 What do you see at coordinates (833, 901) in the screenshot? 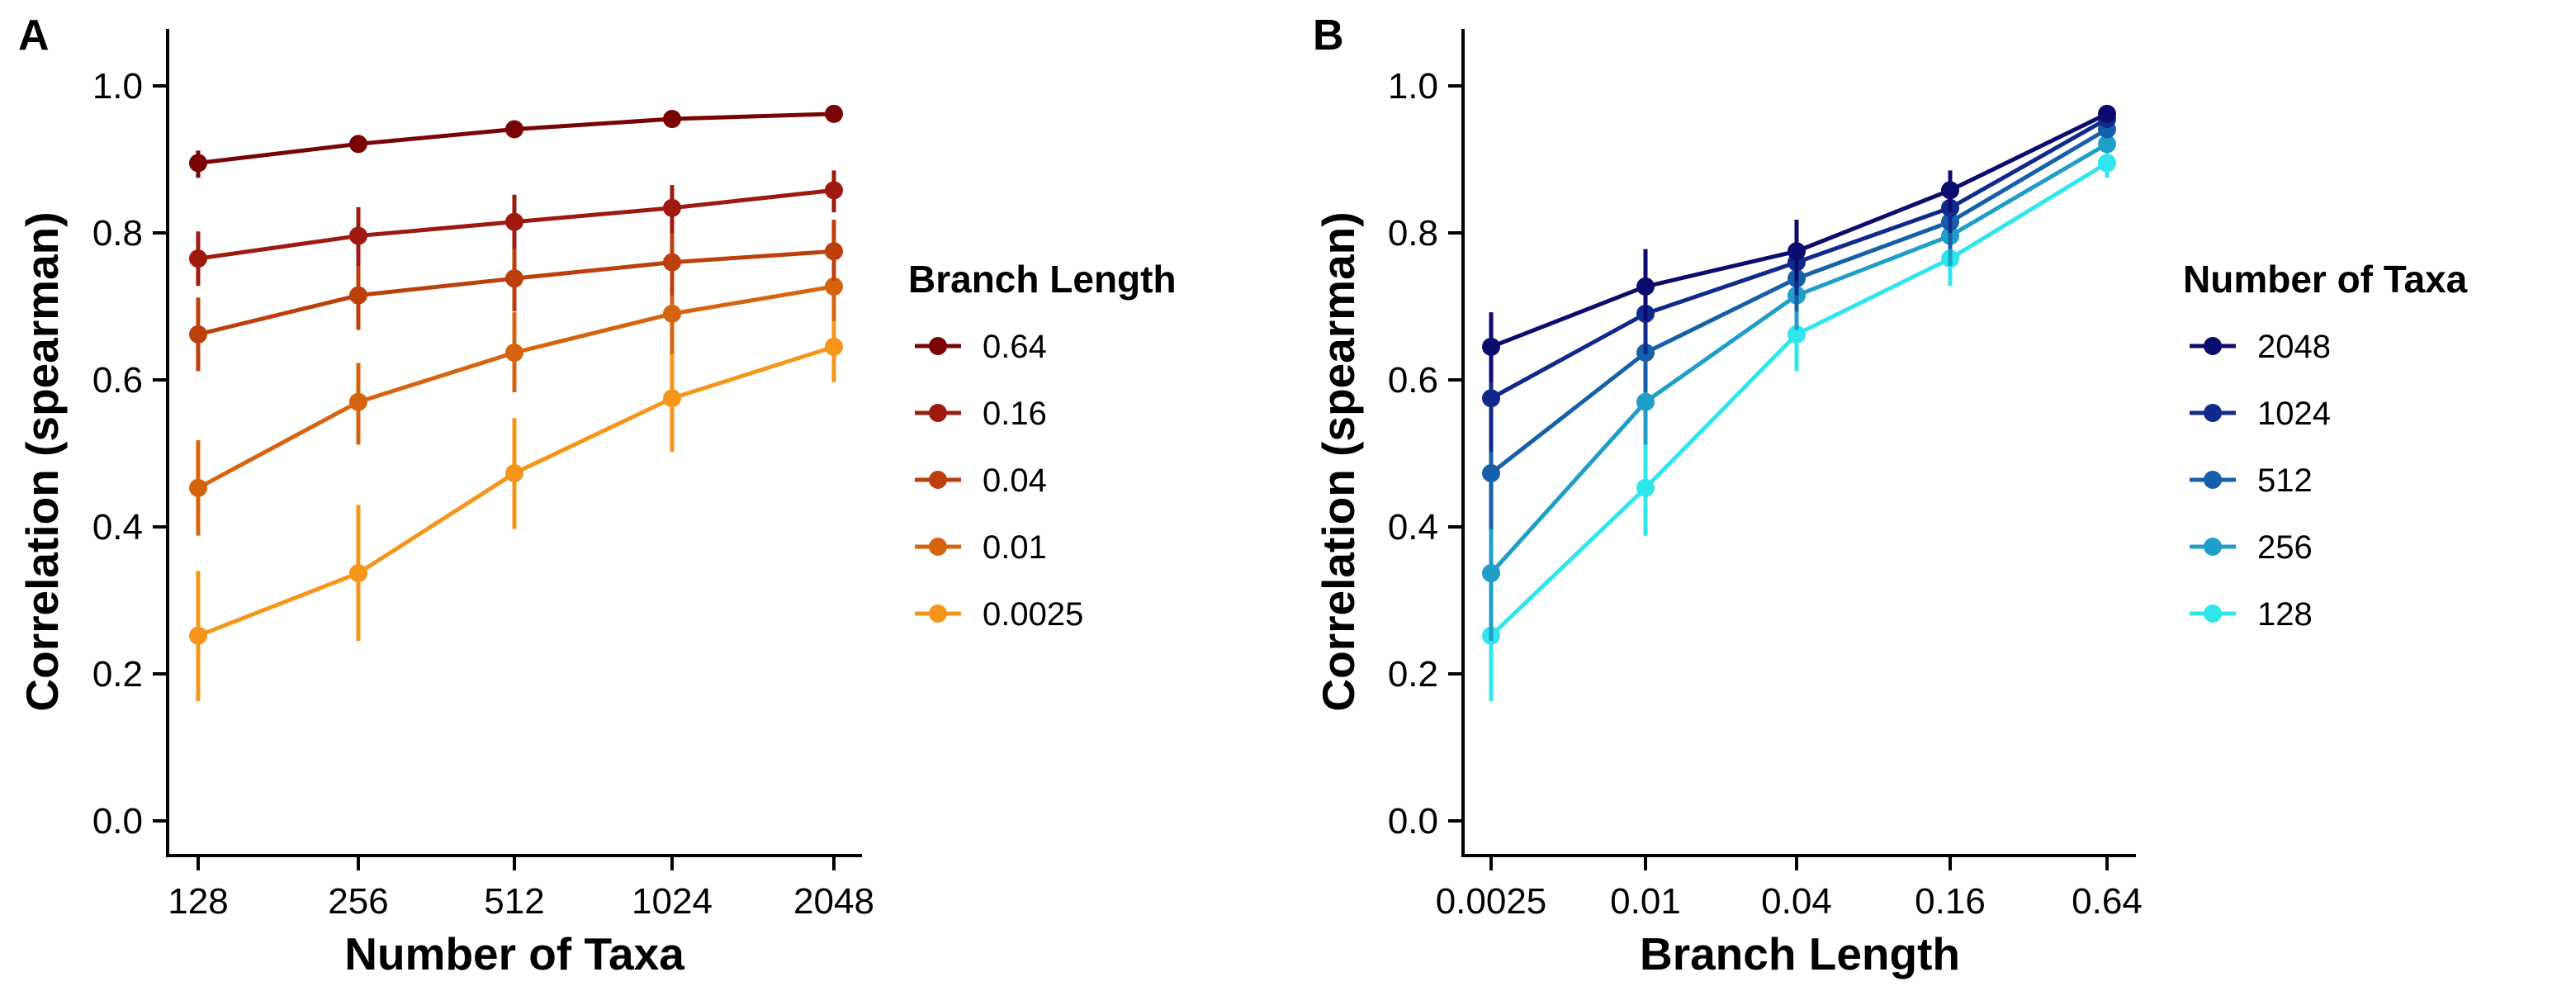
I see `x-tick-label: 2048` at bounding box center [833, 901].